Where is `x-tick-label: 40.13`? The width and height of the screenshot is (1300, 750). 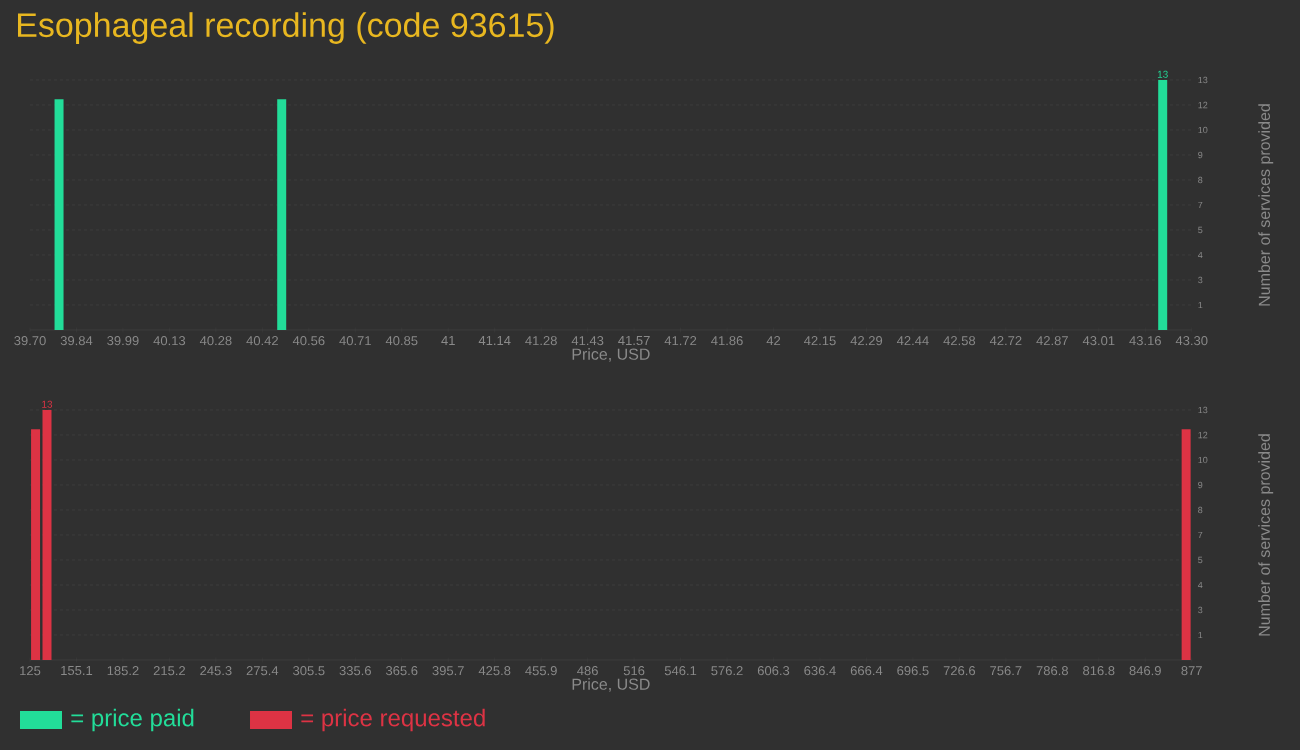
x-tick-label: 40.13 is located at coordinates (169, 341).